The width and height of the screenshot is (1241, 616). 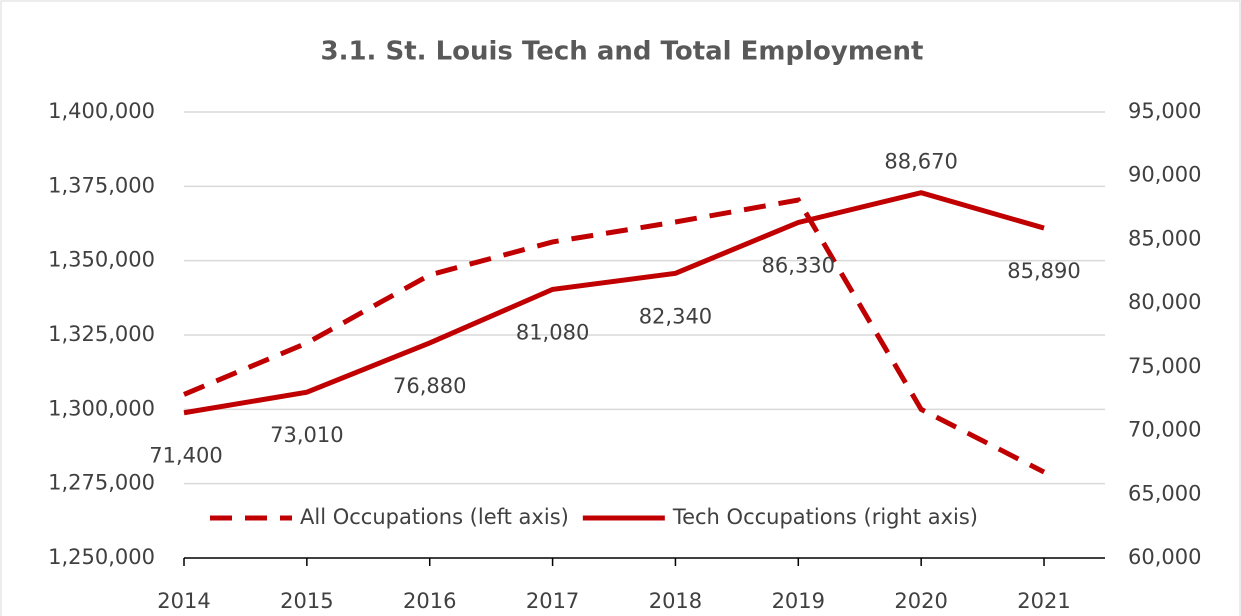 I want to click on y-tick-label: 1,250,000, so click(x=101, y=557).